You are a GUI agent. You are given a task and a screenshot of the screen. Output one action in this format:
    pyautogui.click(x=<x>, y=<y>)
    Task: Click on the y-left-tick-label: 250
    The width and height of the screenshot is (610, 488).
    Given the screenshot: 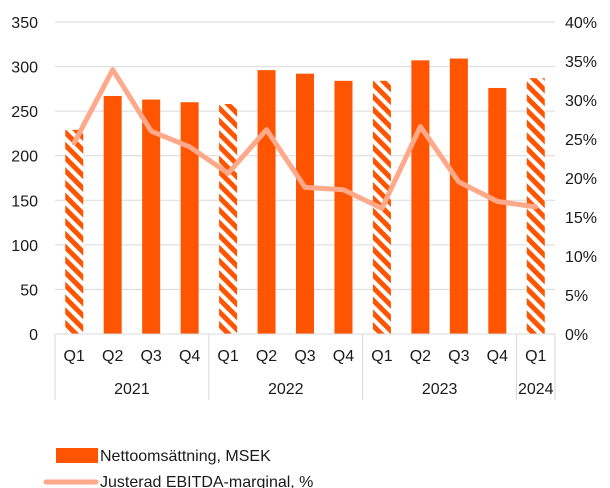 What is the action you would take?
    pyautogui.click(x=24, y=112)
    